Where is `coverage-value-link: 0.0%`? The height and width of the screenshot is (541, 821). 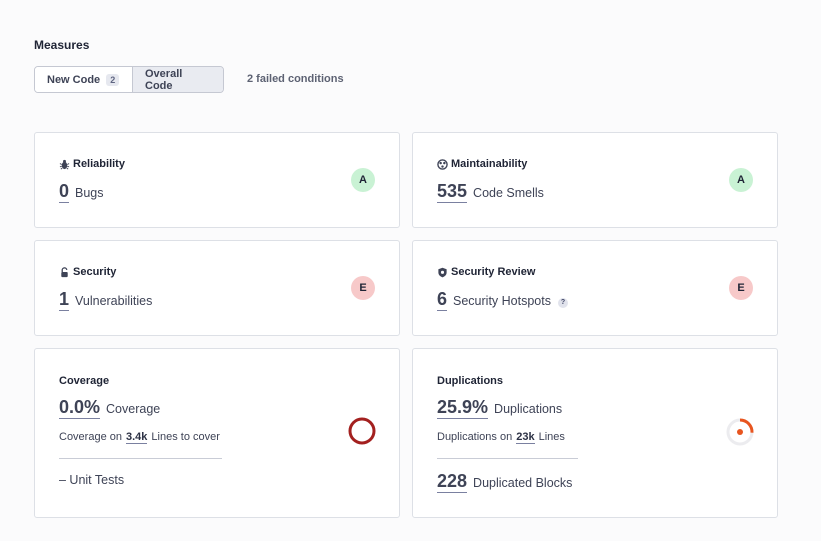
coverage-value-link: 0.0% is located at coordinates (80, 408).